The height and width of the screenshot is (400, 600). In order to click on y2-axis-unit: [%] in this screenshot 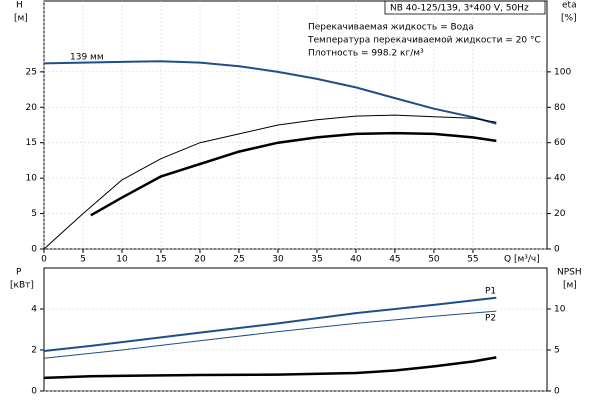, I will do `click(569, 19)`.